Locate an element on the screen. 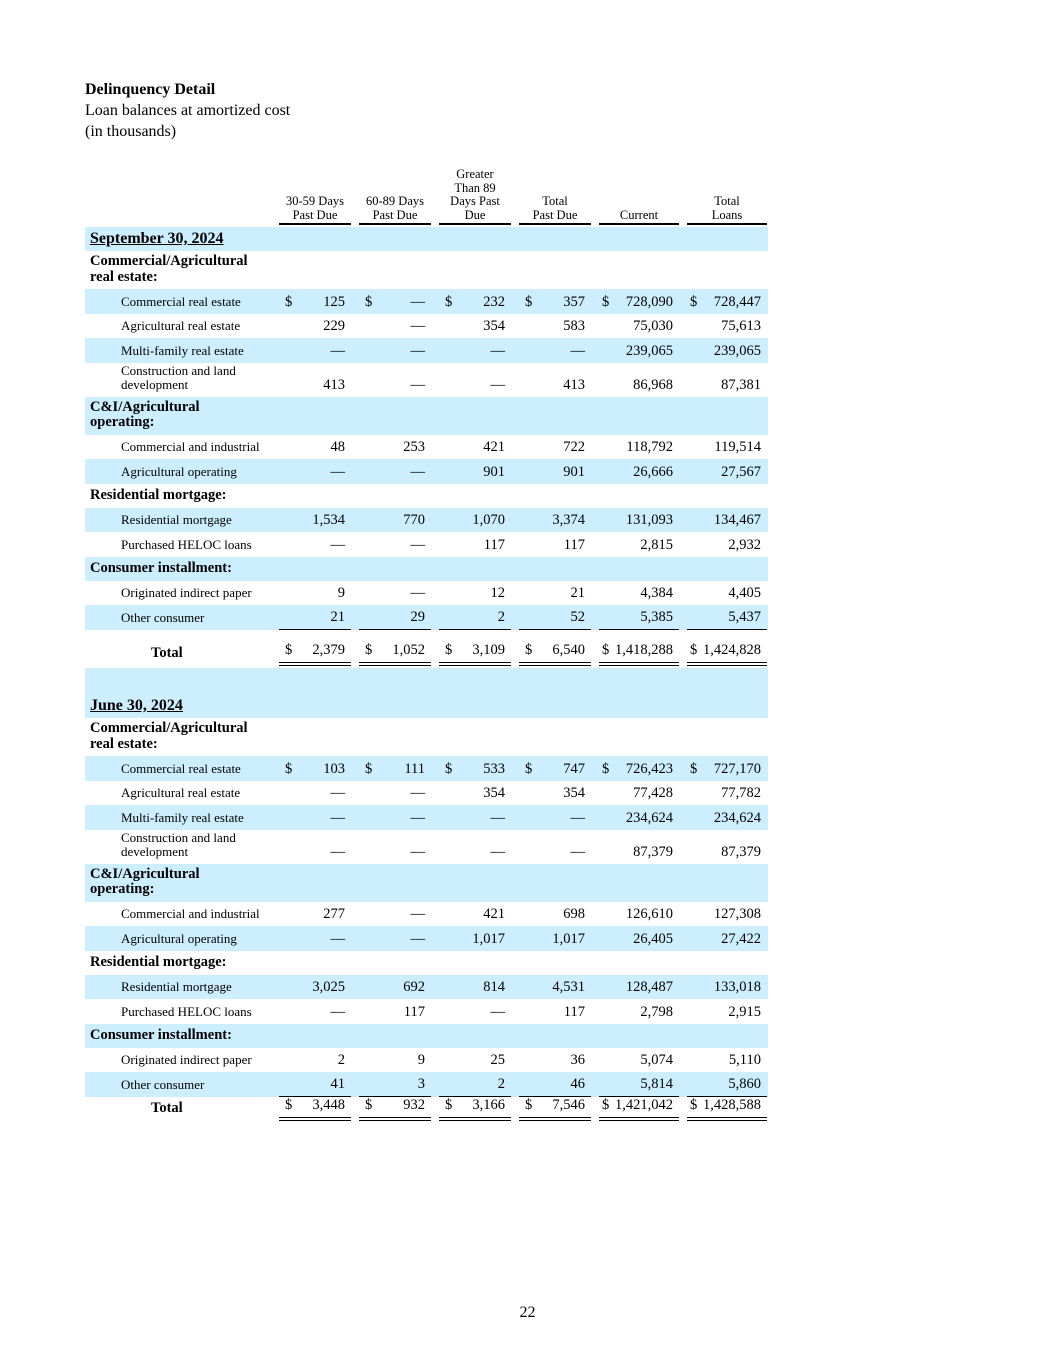 The height and width of the screenshot is (1365, 1055). cell-value: 5,110 is located at coordinates (744, 1060).